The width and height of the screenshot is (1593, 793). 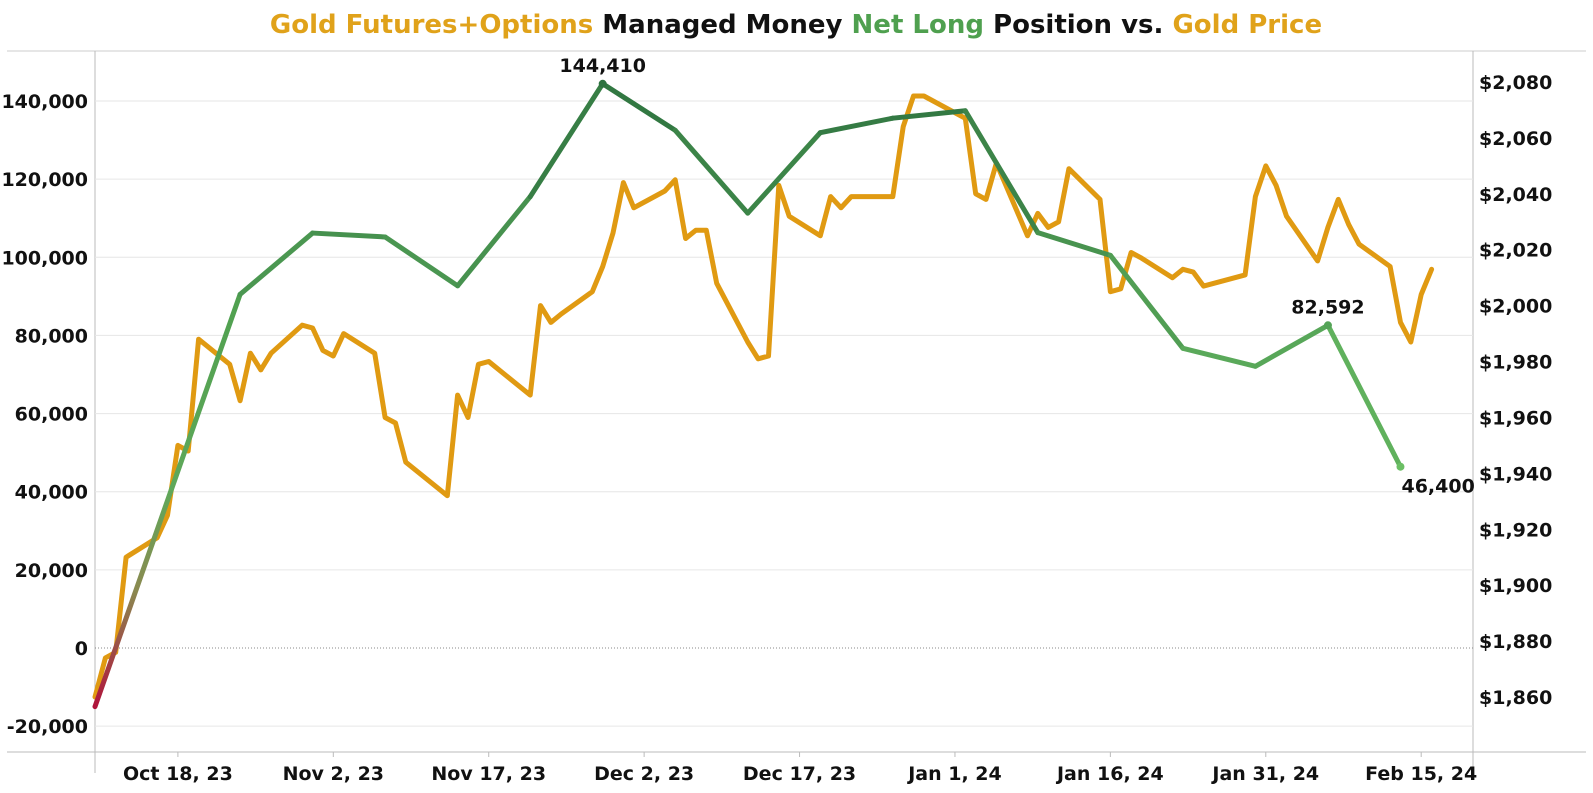 What do you see at coordinates (51, 493) in the screenshot?
I see `y-left-tick-label: 40,000` at bounding box center [51, 493].